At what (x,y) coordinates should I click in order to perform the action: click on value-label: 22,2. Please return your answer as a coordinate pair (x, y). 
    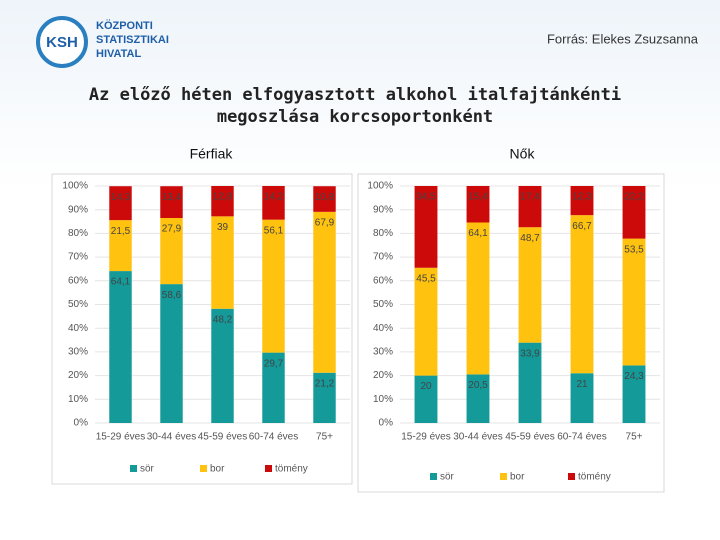
    Looking at the image, I should click on (634, 197).